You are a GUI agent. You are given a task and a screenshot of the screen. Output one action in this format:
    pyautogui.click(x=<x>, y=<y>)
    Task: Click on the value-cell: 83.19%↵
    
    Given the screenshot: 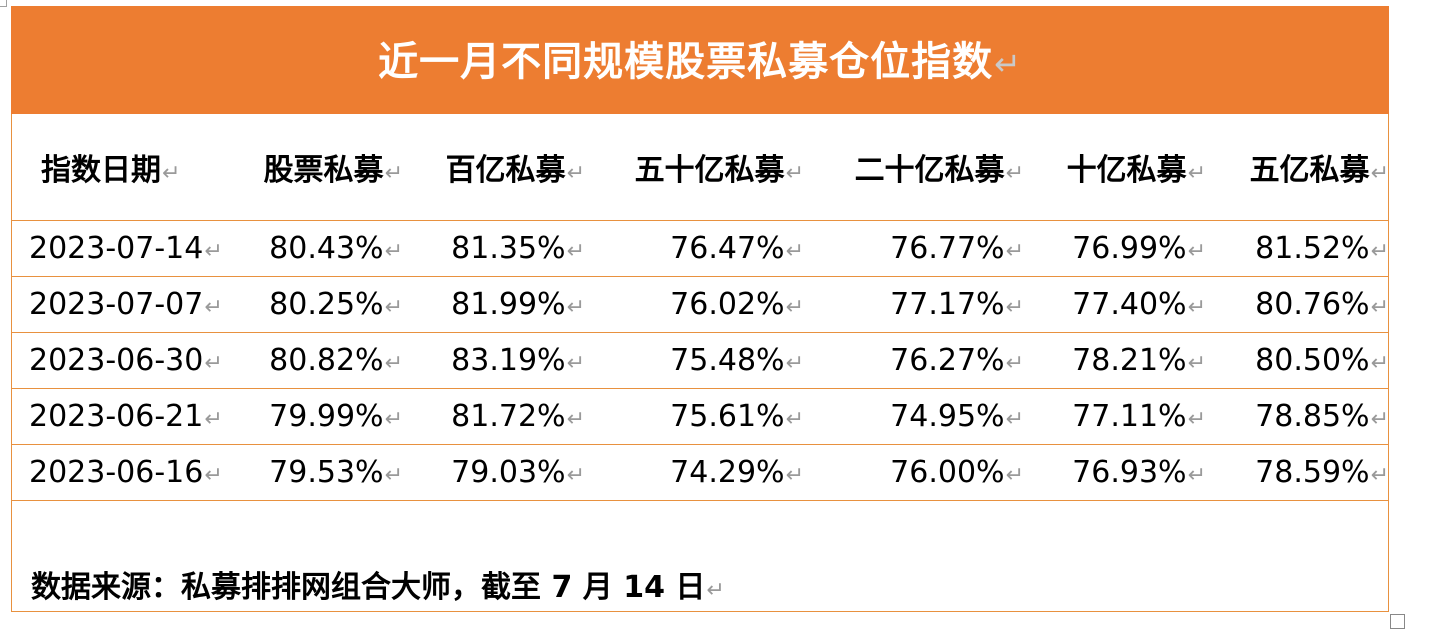 What is the action you would take?
    pyautogui.click(x=494, y=360)
    